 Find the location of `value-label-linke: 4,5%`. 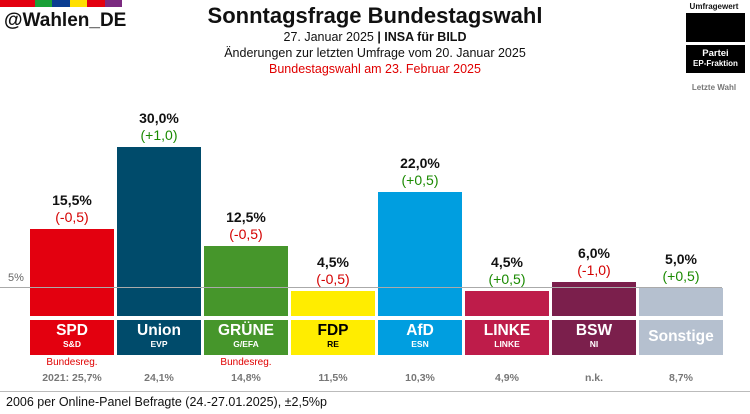

value-label-linke: 4,5% is located at coordinates (507, 261).